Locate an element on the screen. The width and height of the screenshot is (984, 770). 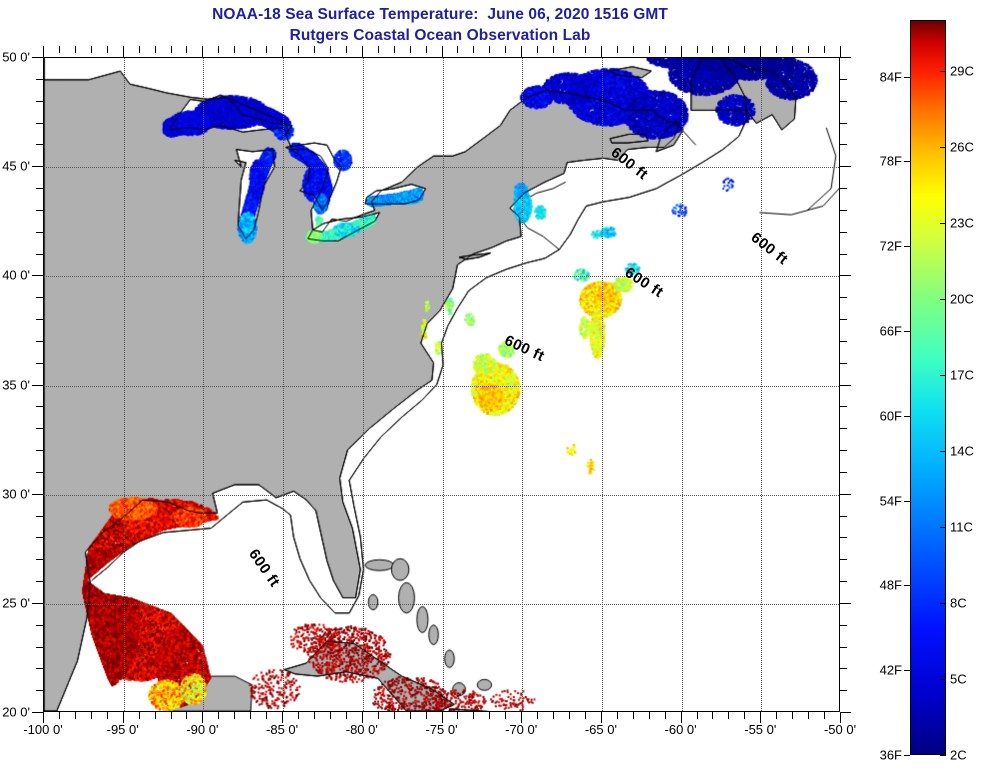
y-axis-label: 45 0' is located at coordinates (16, 166).